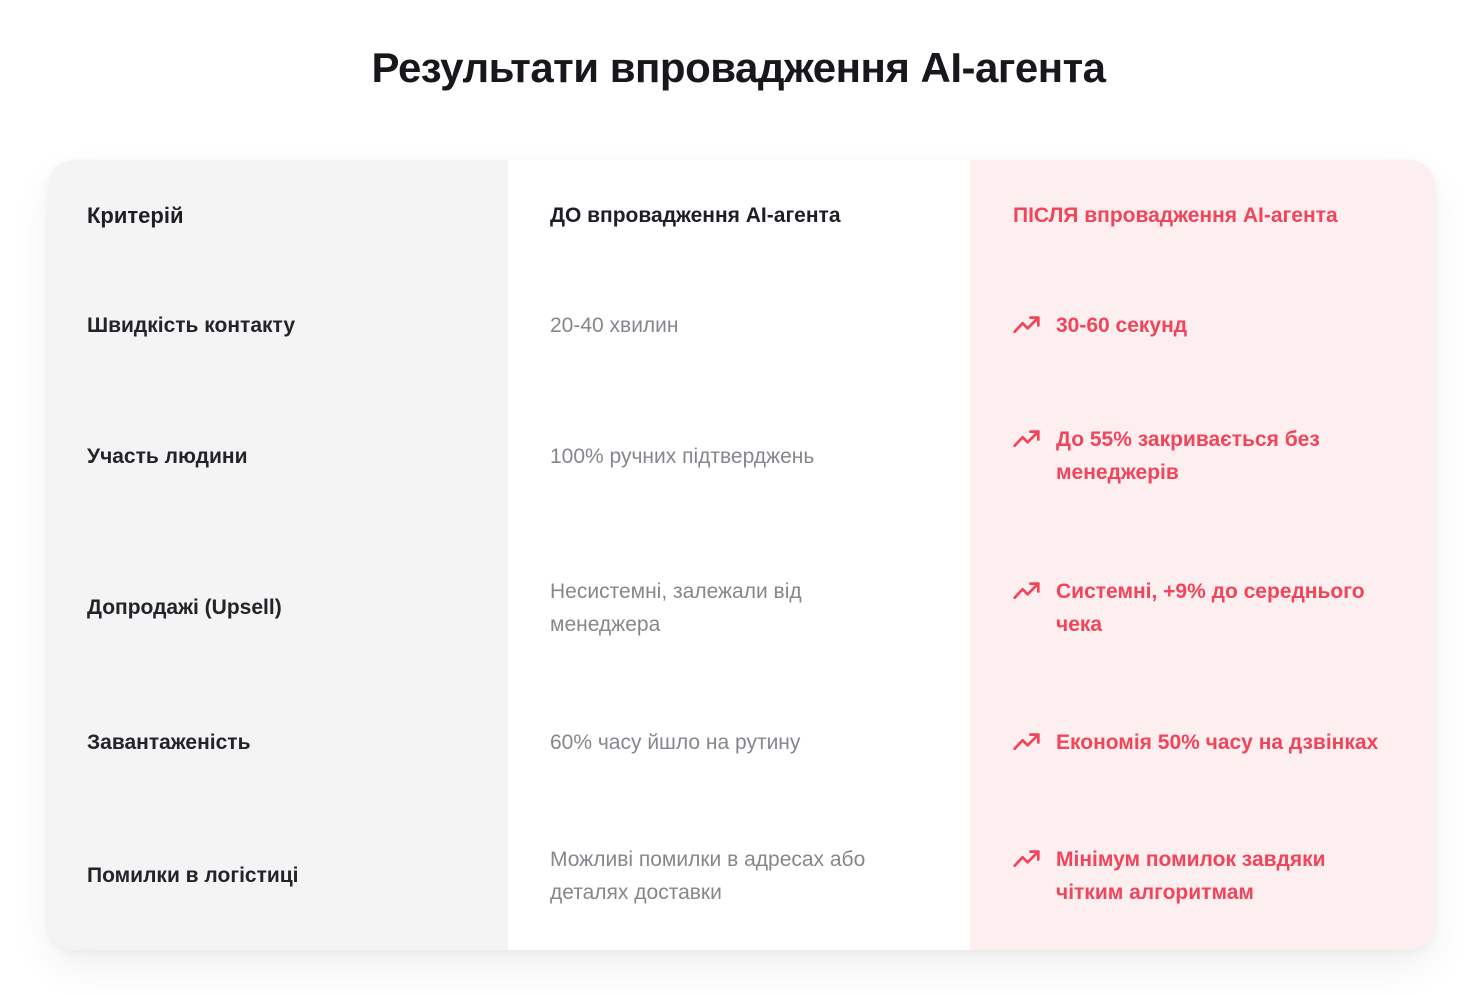 This screenshot has width=1477, height=995. Describe the element at coordinates (278, 325) in the screenshot. I see `row-label: Швидкість контакту` at that location.